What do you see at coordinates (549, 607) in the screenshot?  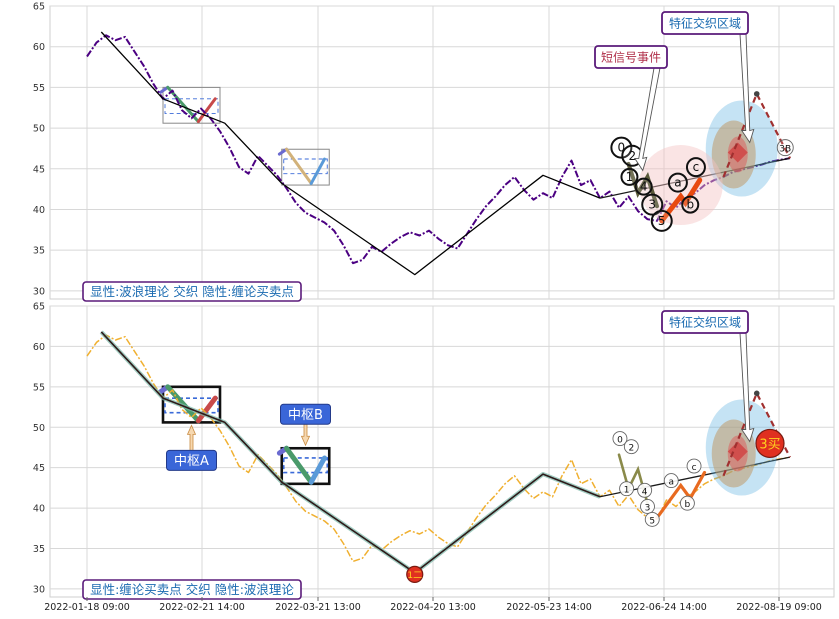 I see `x-tick-label: 2022-05-23 14:00` at bounding box center [549, 607].